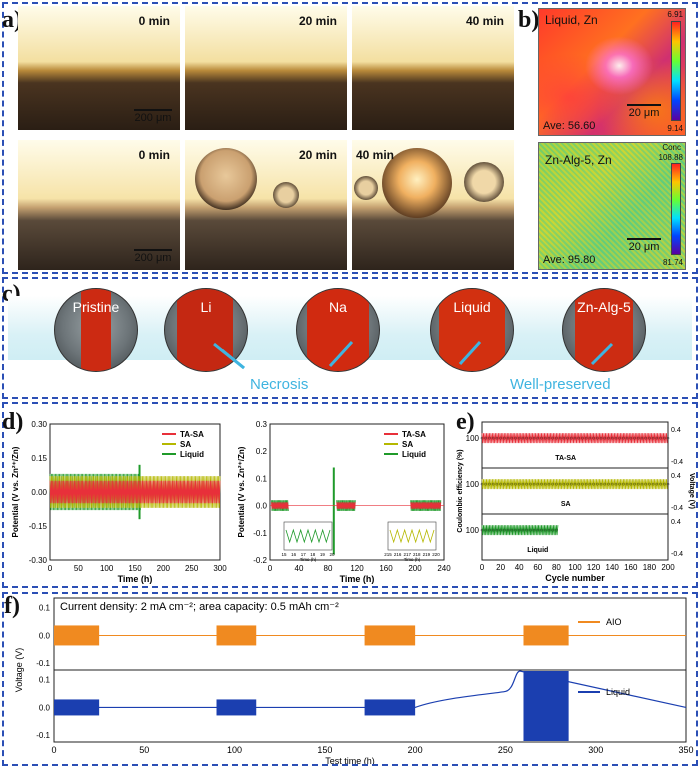 Image resolution: width=700 pixels, height=768 pixels. Describe the element at coordinates (407, 554) in the screenshot. I see `inset-tick: 217` at that location.